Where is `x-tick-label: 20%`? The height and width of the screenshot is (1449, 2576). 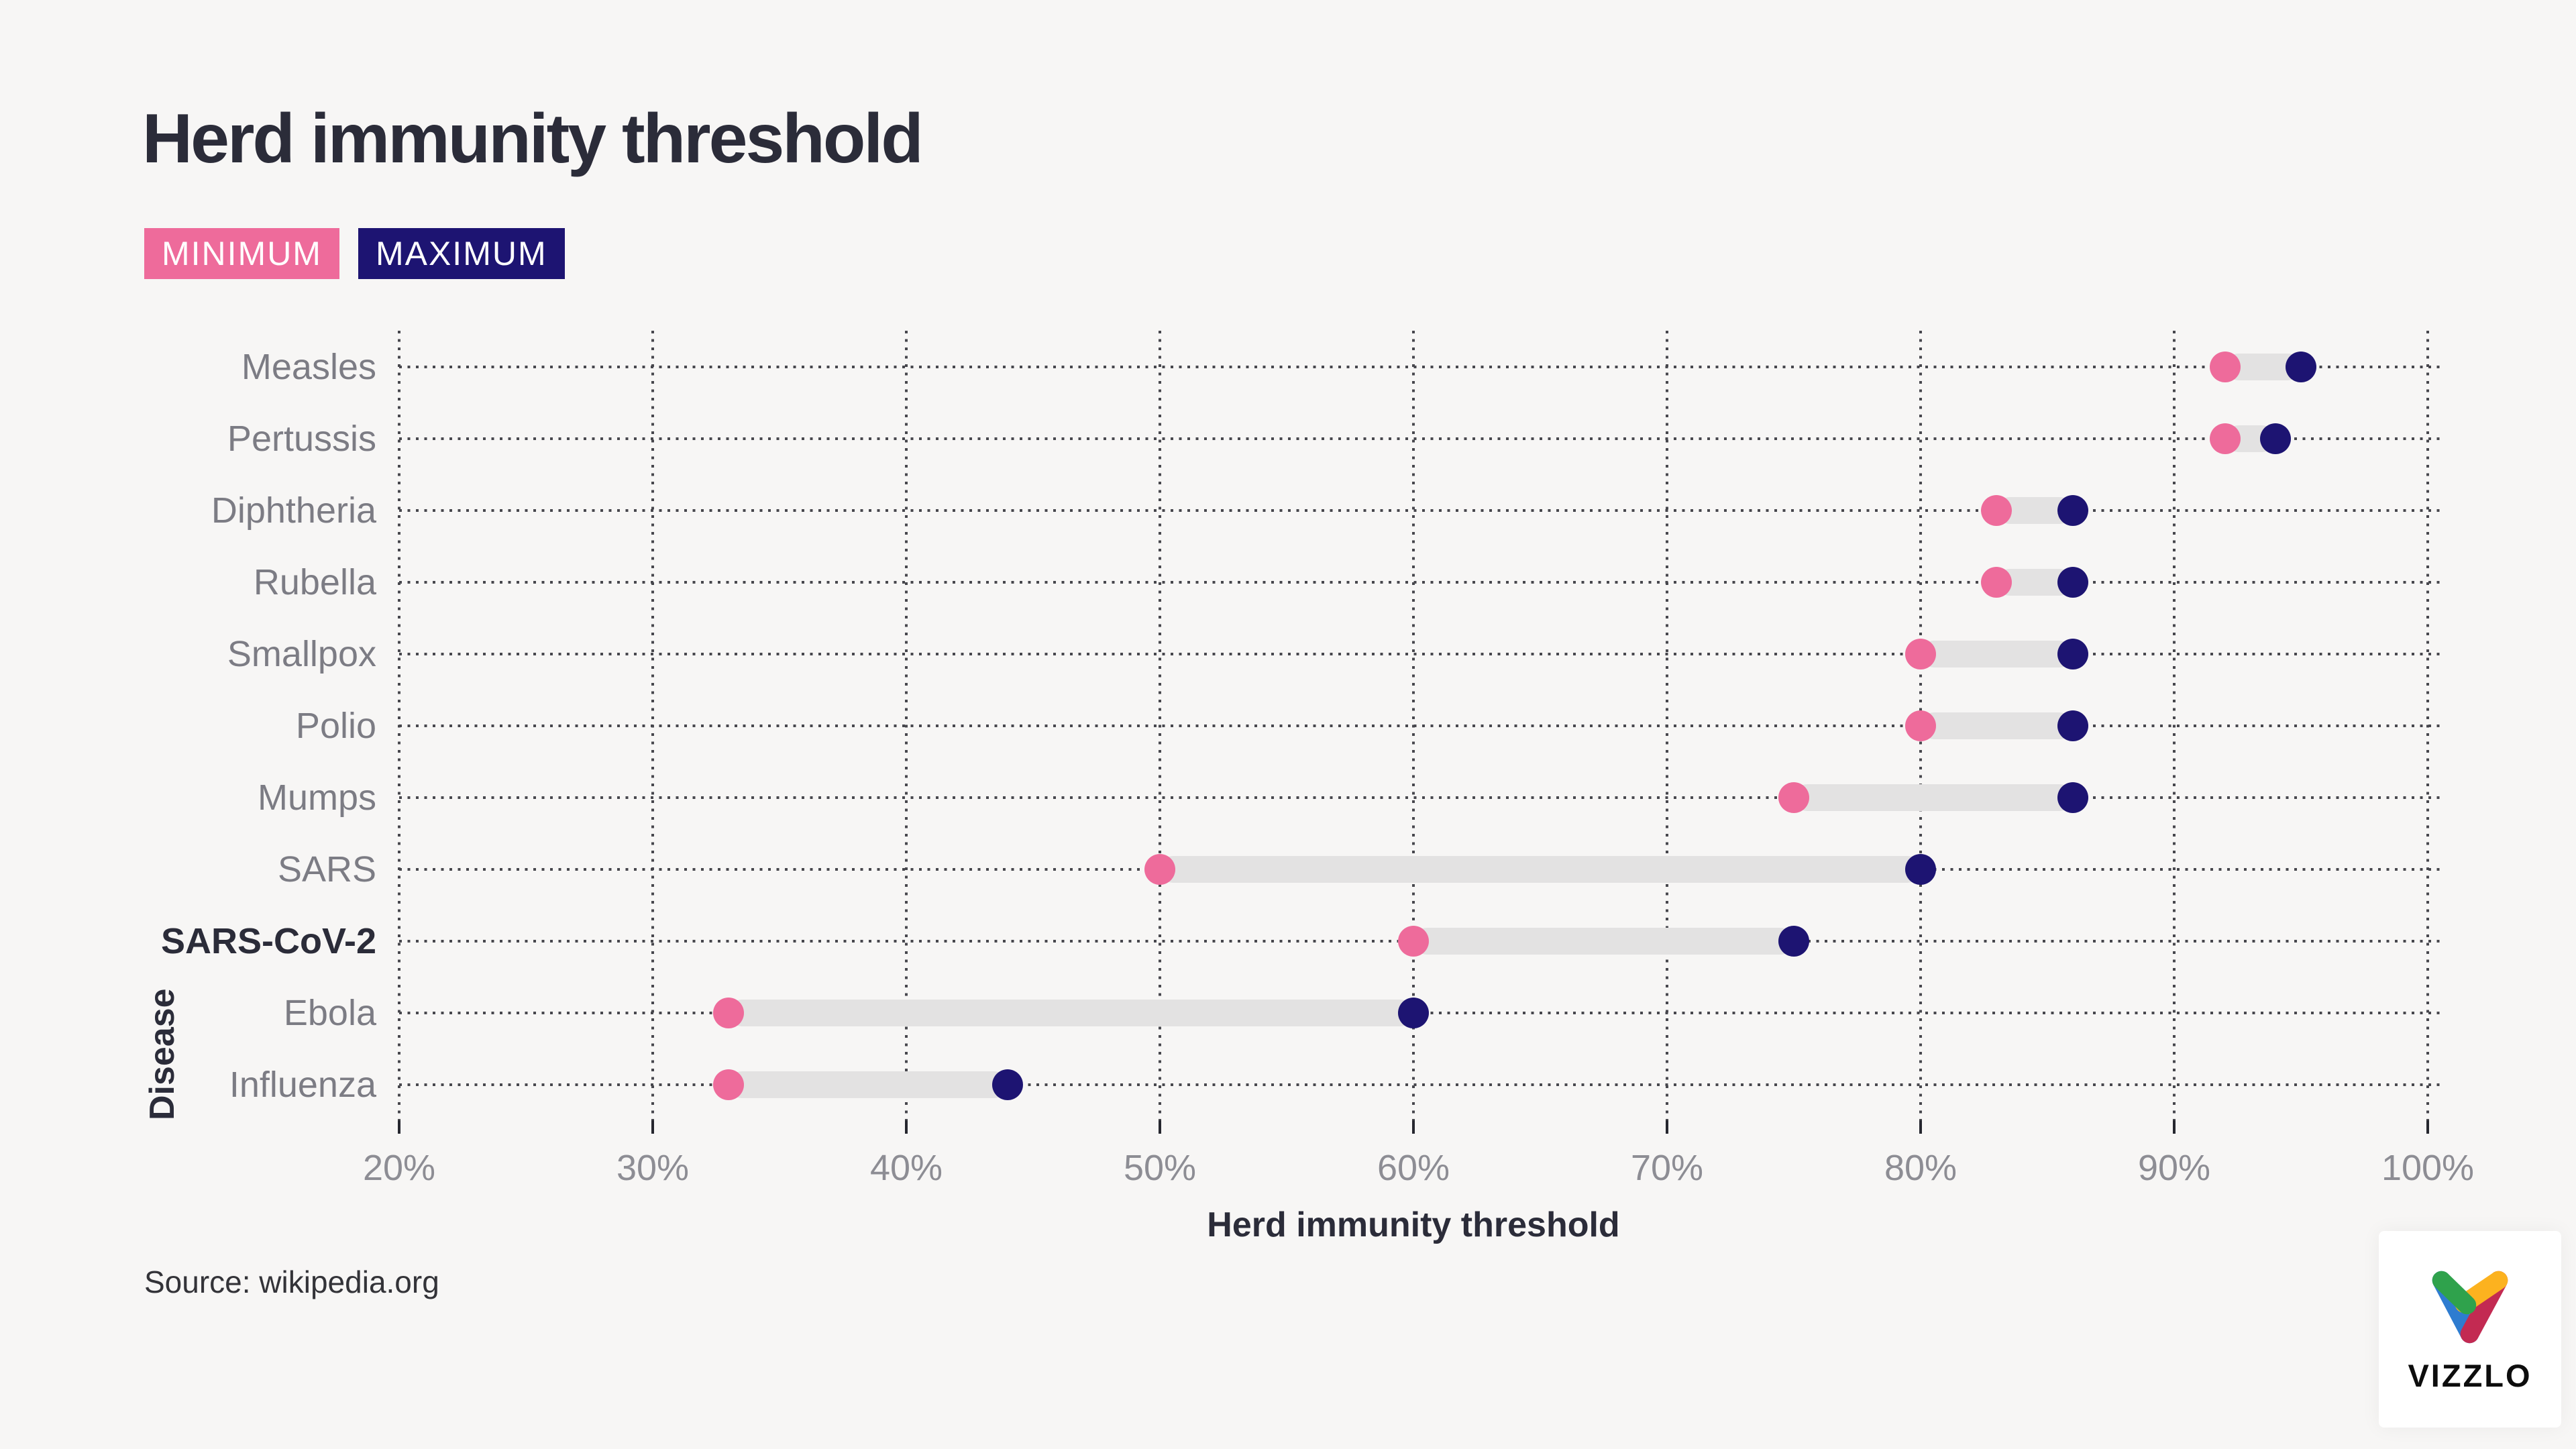 x-tick-label: 20% is located at coordinates (399, 1168).